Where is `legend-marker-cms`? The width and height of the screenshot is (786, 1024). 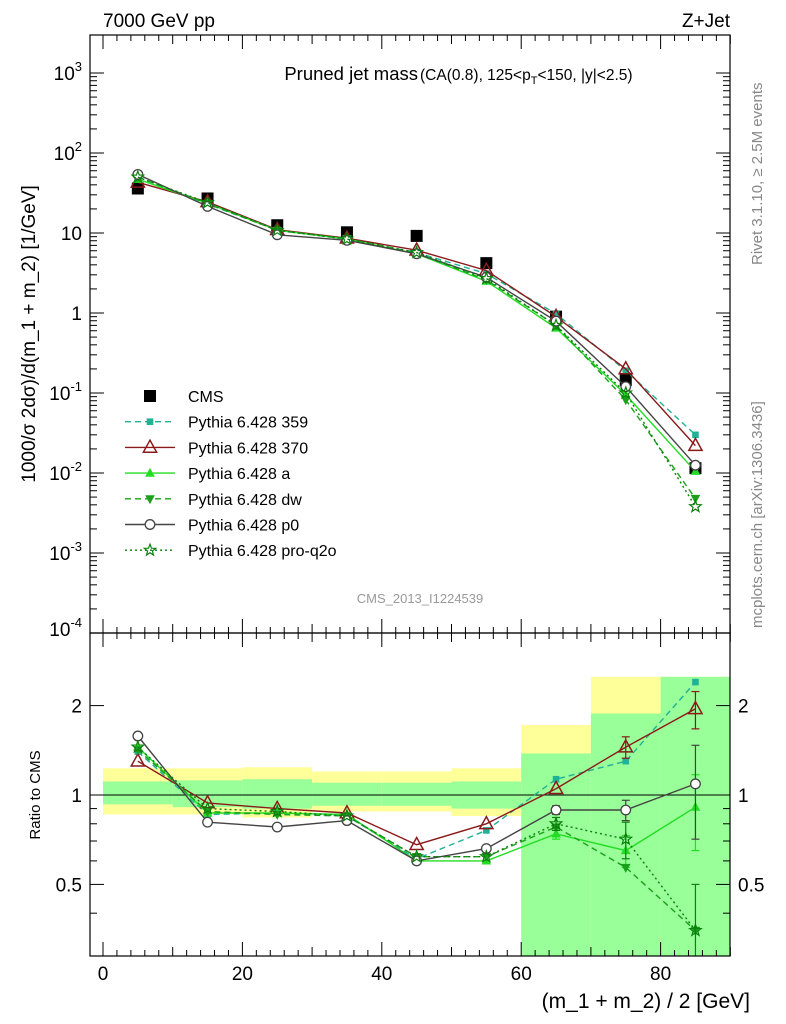 legend-marker-cms is located at coordinates (150, 396).